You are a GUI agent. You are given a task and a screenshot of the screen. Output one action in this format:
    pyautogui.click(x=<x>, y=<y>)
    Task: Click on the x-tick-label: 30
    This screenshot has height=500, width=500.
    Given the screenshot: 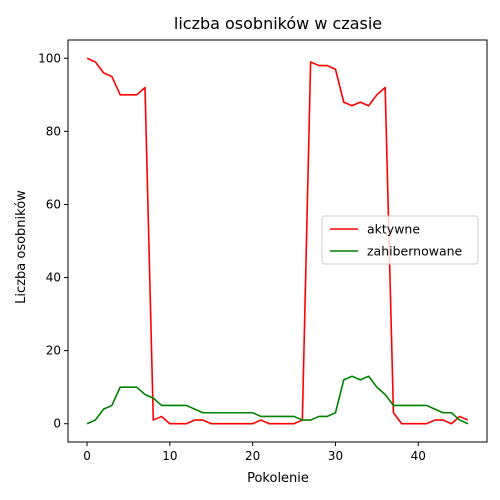 What is the action you would take?
    pyautogui.click(x=335, y=456)
    